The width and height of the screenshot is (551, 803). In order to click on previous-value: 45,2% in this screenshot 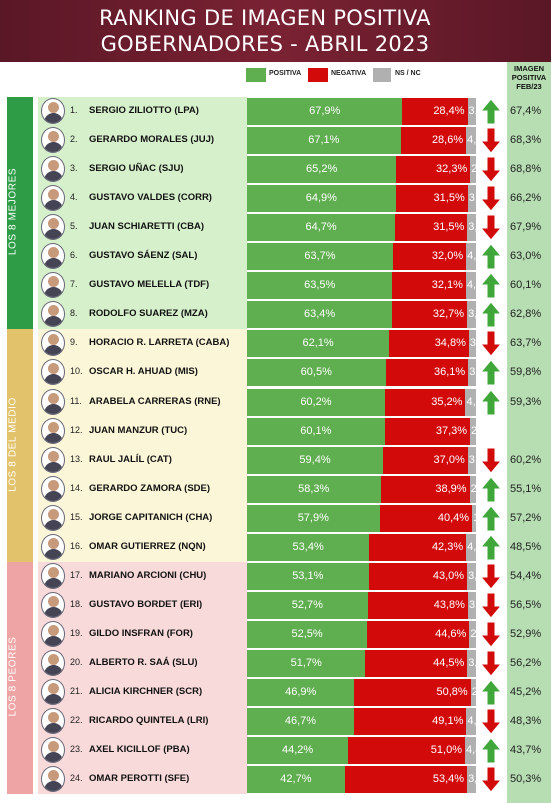, I will do `click(526, 692)`.